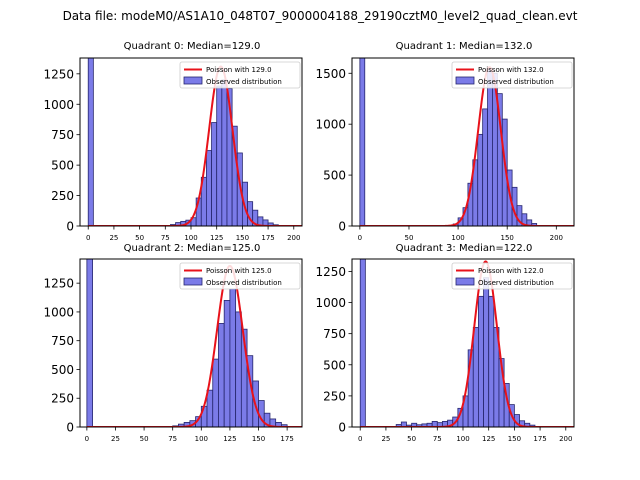 Image resolution: width=640 pixels, height=480 pixels. What do you see at coordinates (464, 248) in the screenshot?
I see `quadrant-3-title: Quadrant 3: Median=122.0` at bounding box center [464, 248].